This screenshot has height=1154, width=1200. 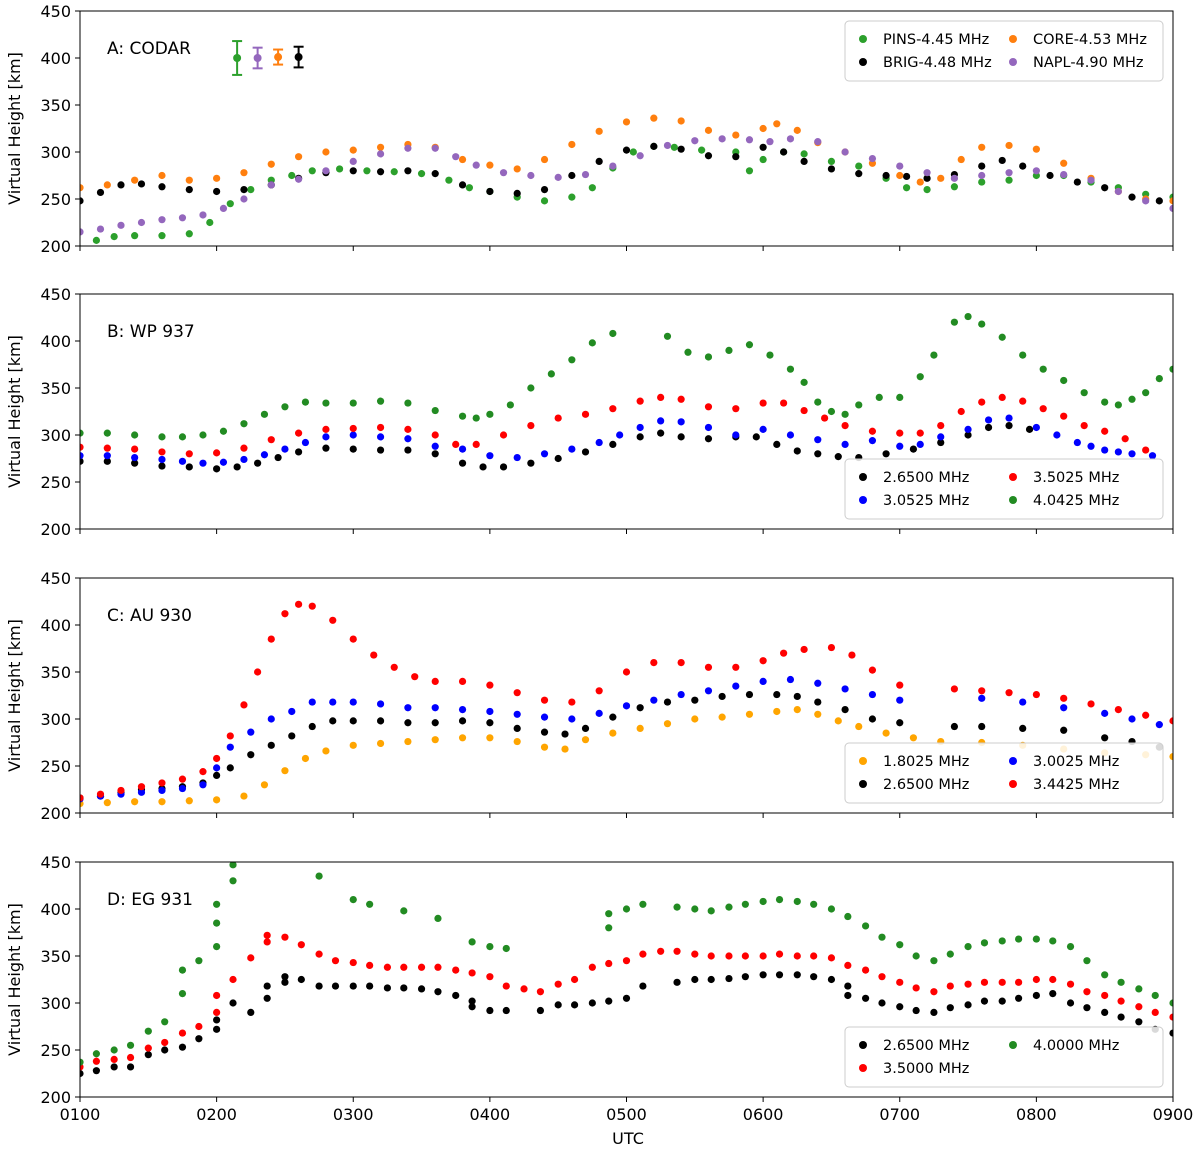 I want to click on y-tick-label: 250, so click(x=55, y=1050).